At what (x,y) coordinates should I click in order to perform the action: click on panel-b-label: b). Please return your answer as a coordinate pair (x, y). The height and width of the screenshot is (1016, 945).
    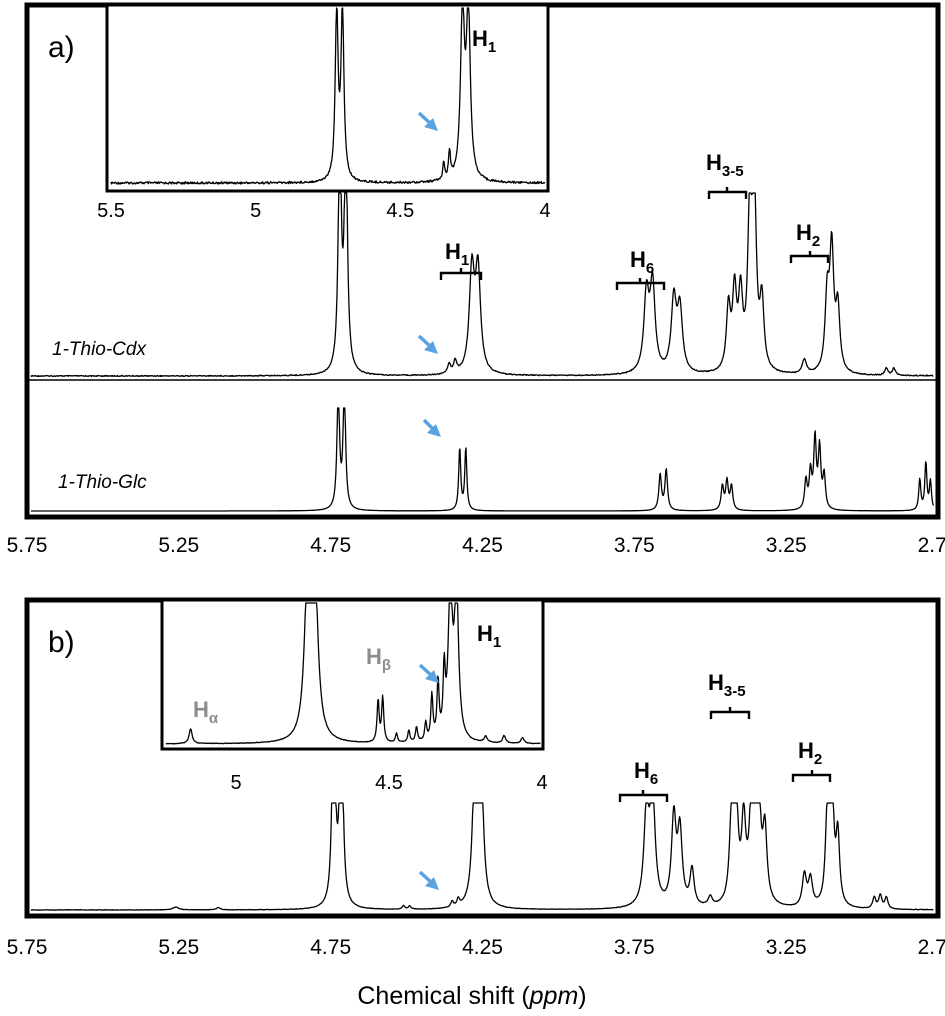
    Looking at the image, I should click on (61, 642).